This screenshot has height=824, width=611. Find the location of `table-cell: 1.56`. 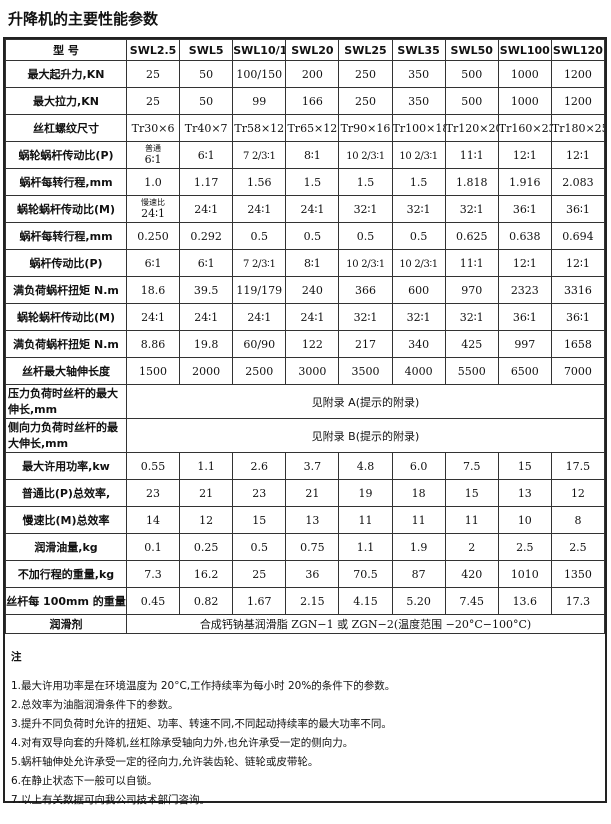

table-cell: 1.56 is located at coordinates (259, 182).